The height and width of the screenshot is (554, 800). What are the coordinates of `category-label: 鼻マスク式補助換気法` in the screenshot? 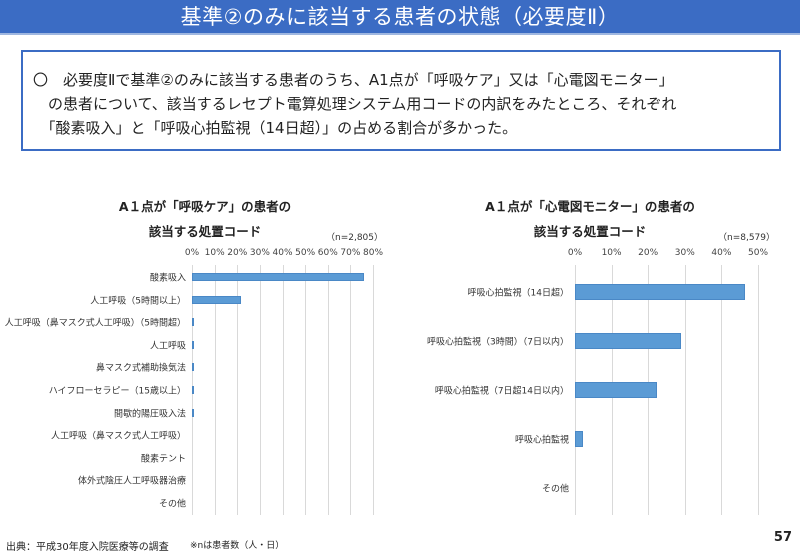 It's located at (140, 368).